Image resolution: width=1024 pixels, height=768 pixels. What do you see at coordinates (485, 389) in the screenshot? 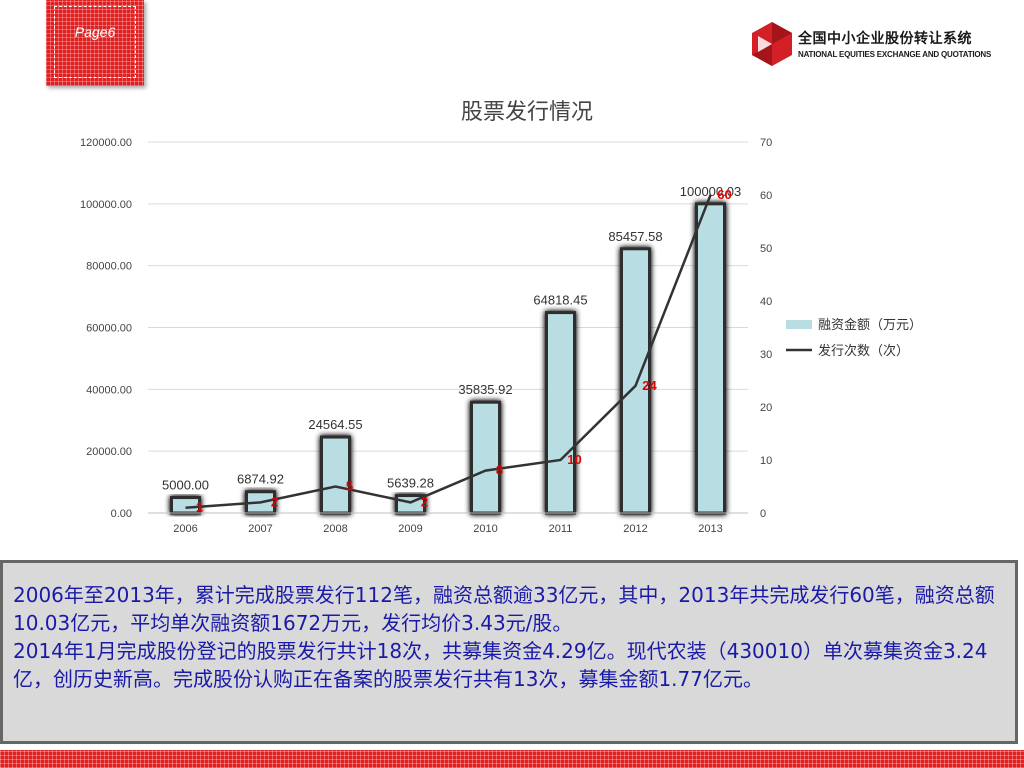
I see `bar-value-label: 35835.92` at bounding box center [485, 389].